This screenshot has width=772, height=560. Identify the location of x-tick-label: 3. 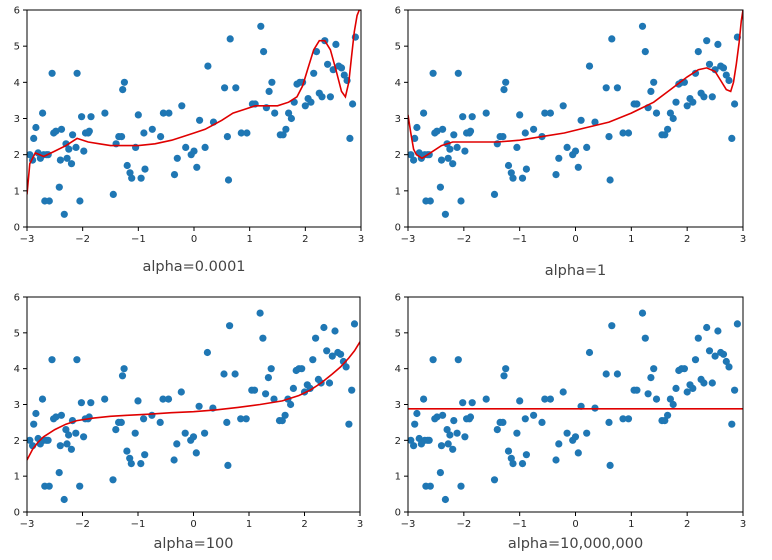
(361, 239).